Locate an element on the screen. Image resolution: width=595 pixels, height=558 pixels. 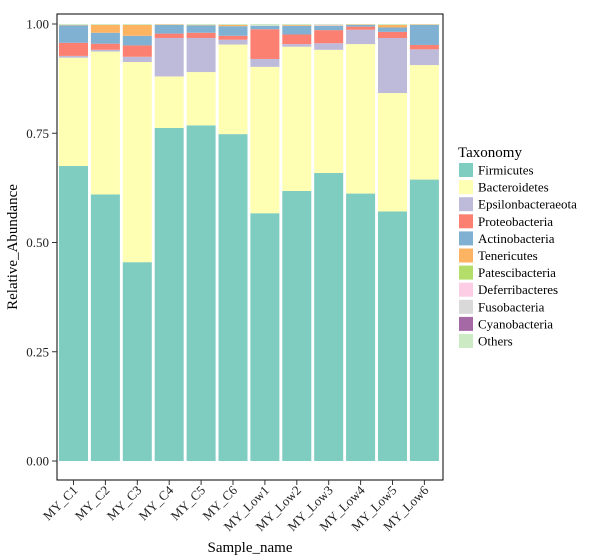
y-axis: 0.00 0.25 0.50 0.75 1.00 is located at coordinates (41, 243).